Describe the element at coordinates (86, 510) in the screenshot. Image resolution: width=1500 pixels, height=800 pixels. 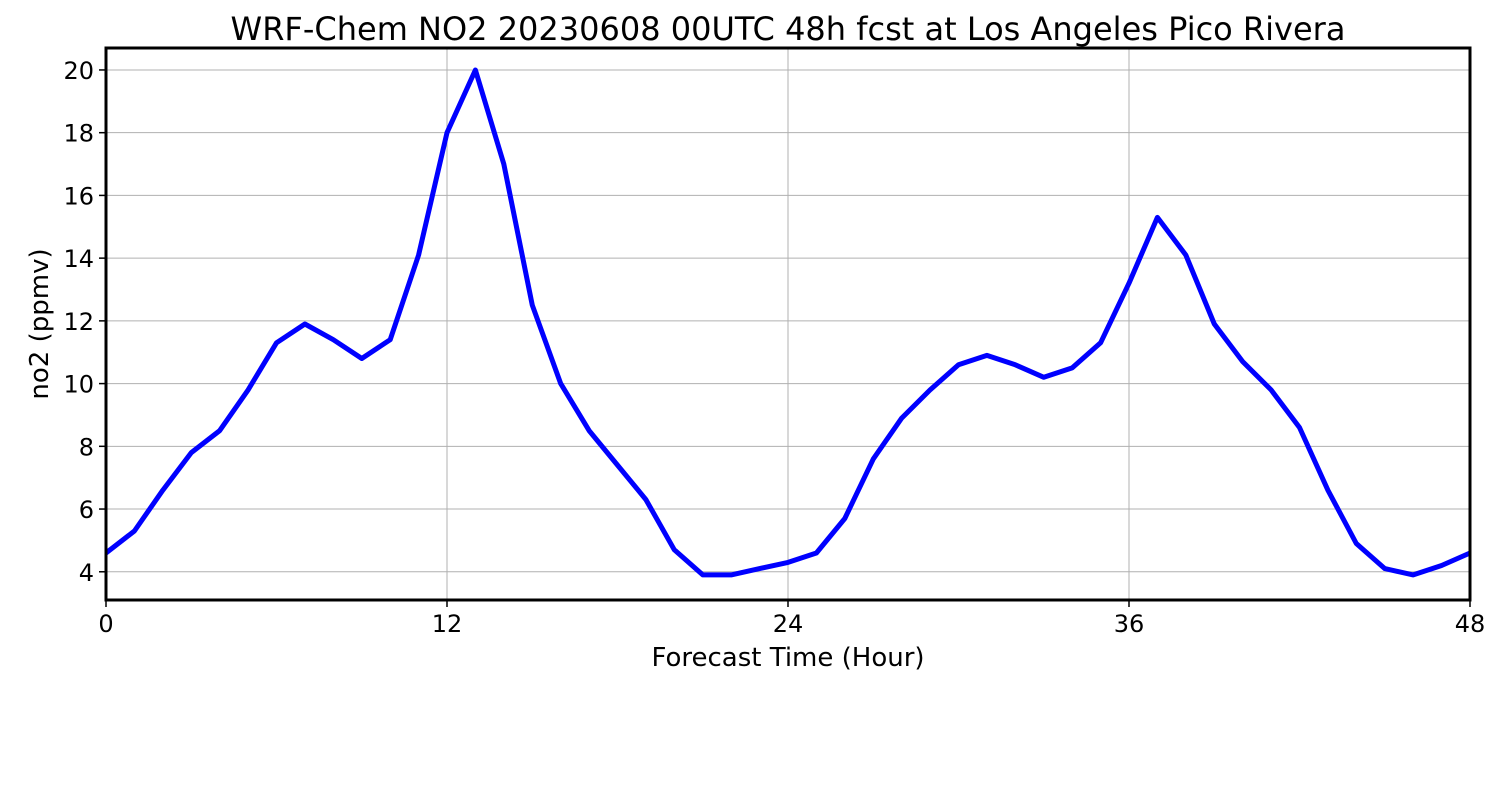
I see `y-tick-label: 6` at that location.